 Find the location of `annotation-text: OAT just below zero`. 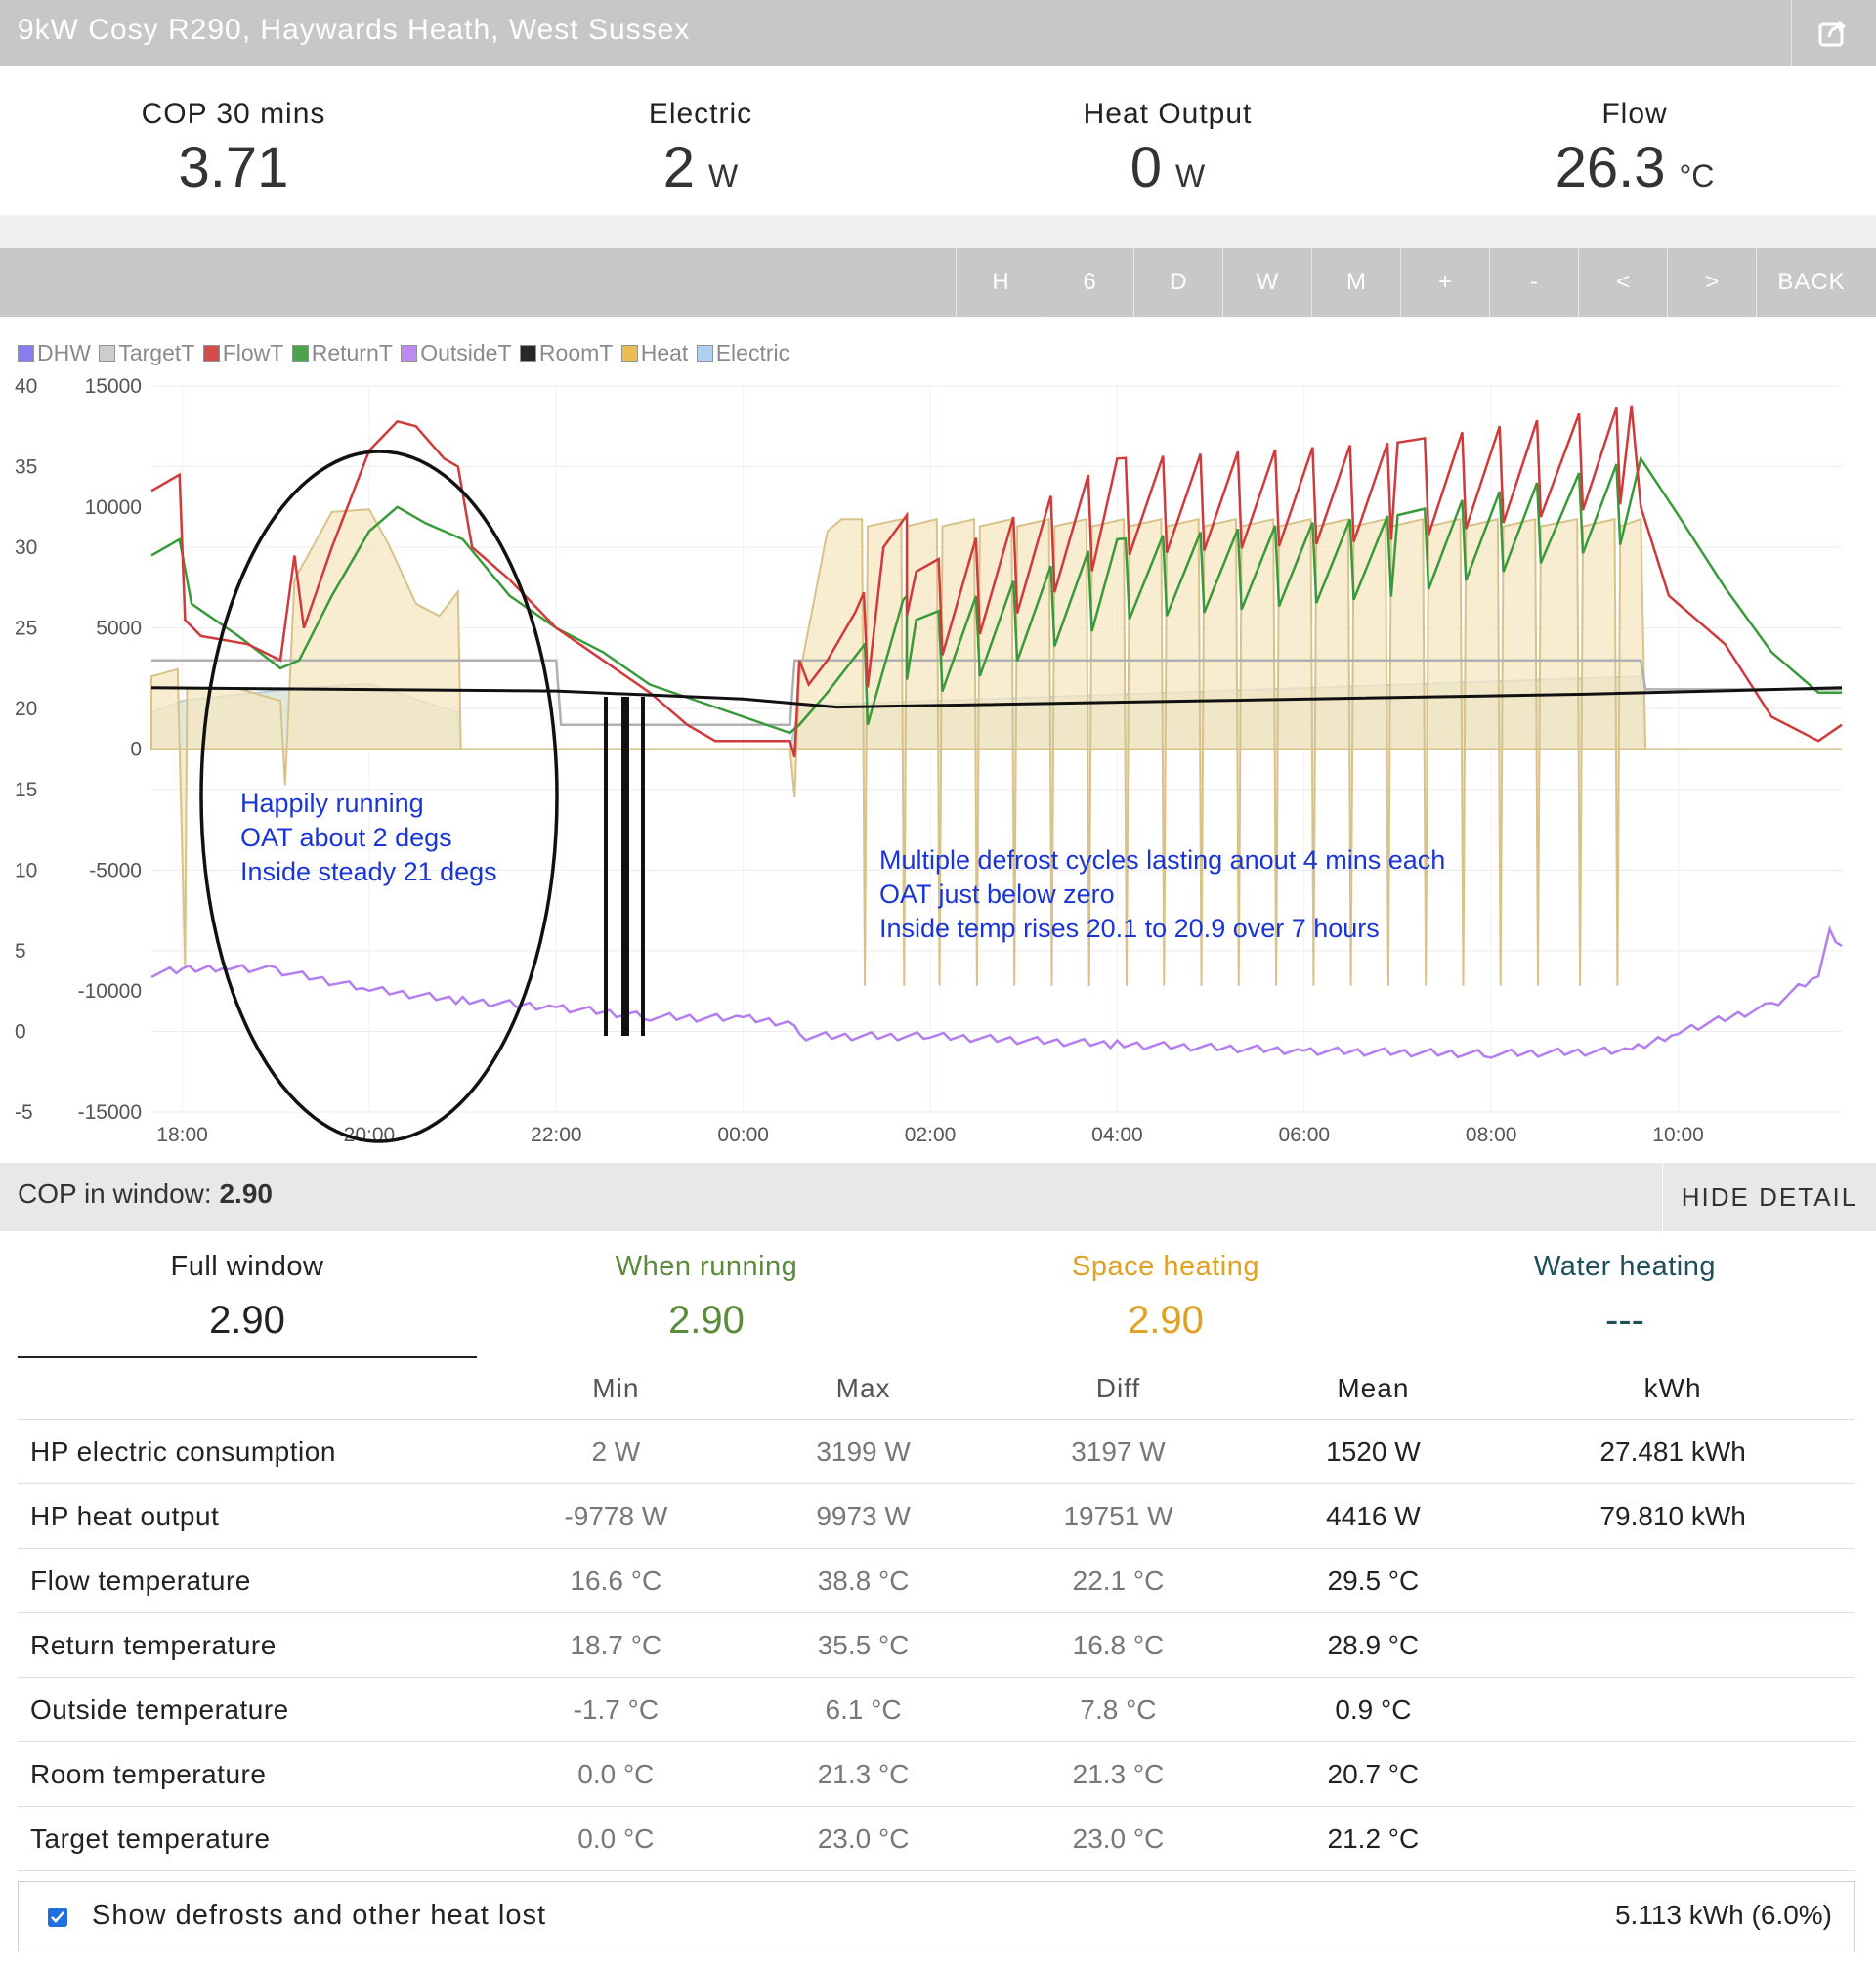

annotation-text: OAT just below zero is located at coordinates (997, 894).